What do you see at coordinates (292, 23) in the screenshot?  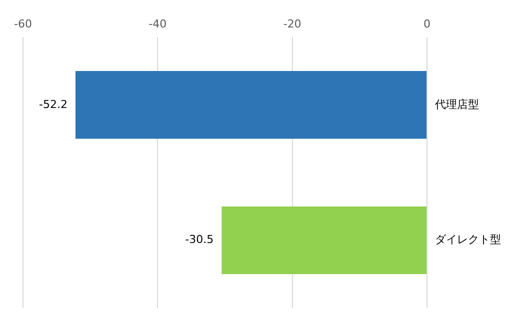 I see `x-tick-label: -20` at bounding box center [292, 23].